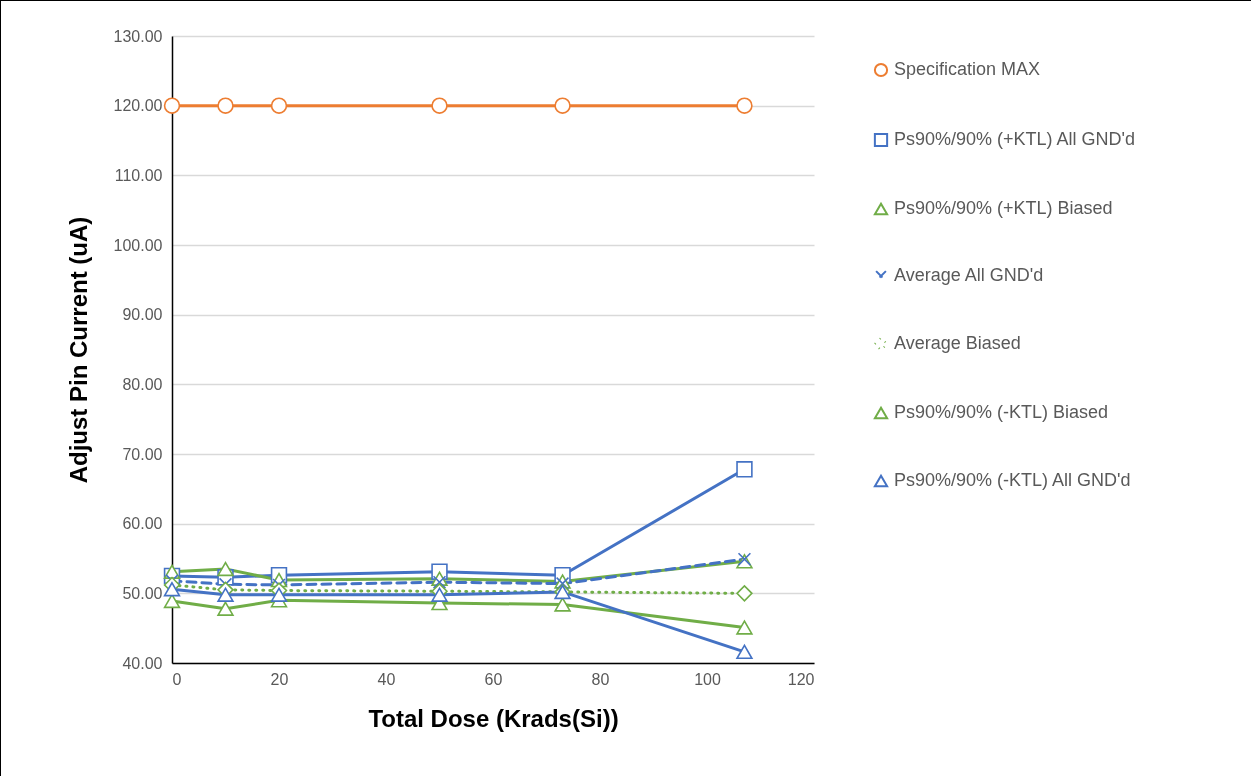  What do you see at coordinates (279, 679) in the screenshot?
I see `x-tick-label: 20` at bounding box center [279, 679].